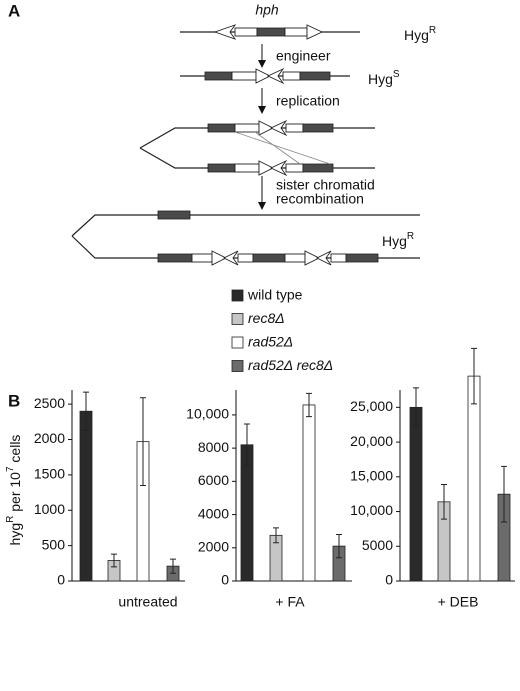 Image resolution: width=520 pixels, height=691 pixels. Describe the element at coordinates (213, 447) in the screenshot. I see `y-tick-label: 8000` at that location.